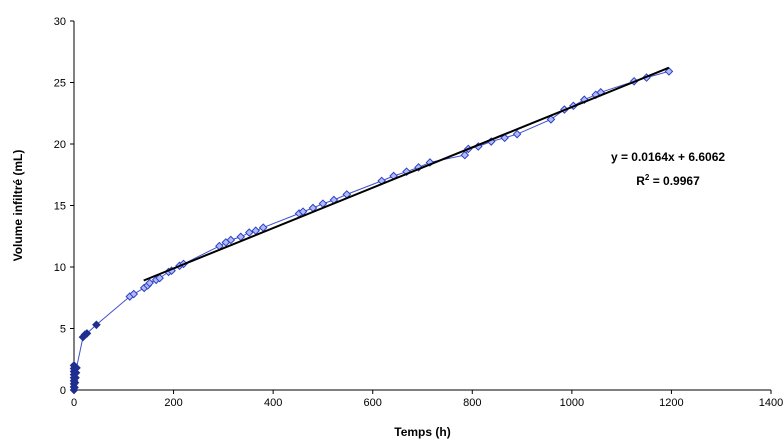 This screenshot has height=439, width=783. I want to click on x-tick-label: 1400, so click(771, 403).